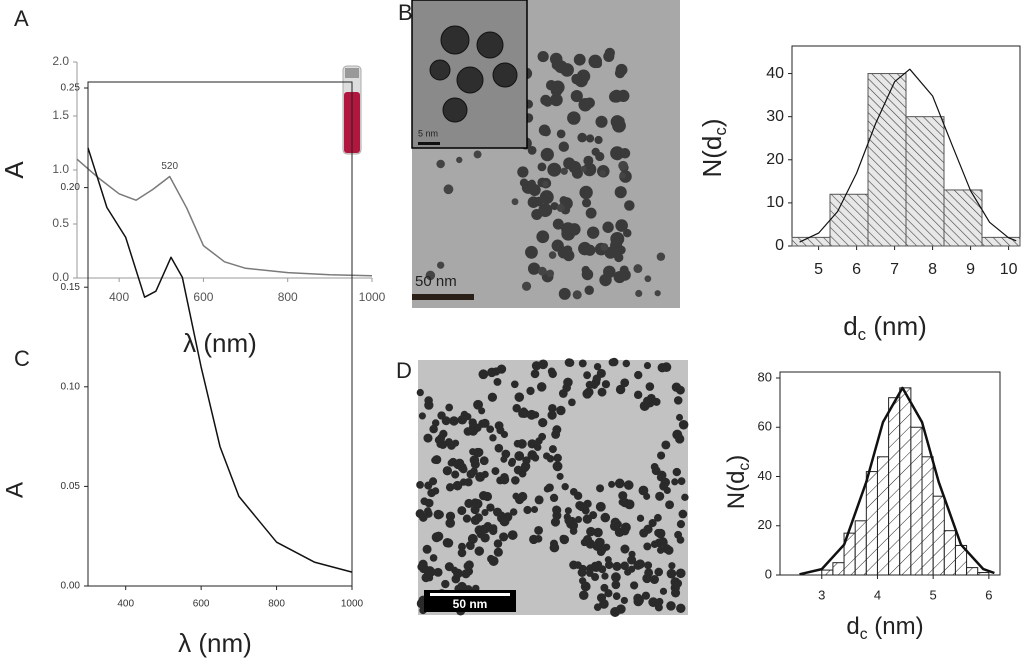 Image resolution: width=1024 pixels, height=665 pixels. I want to click on fit-curve, so click(897, 481).